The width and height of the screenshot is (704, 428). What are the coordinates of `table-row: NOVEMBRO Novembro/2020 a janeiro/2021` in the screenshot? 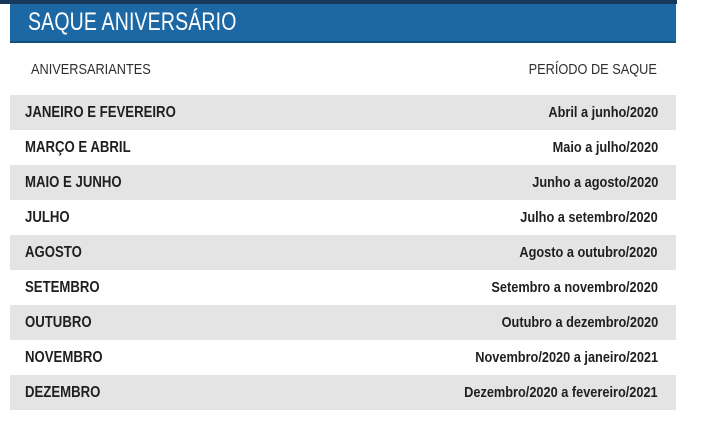 It's located at (343, 357).